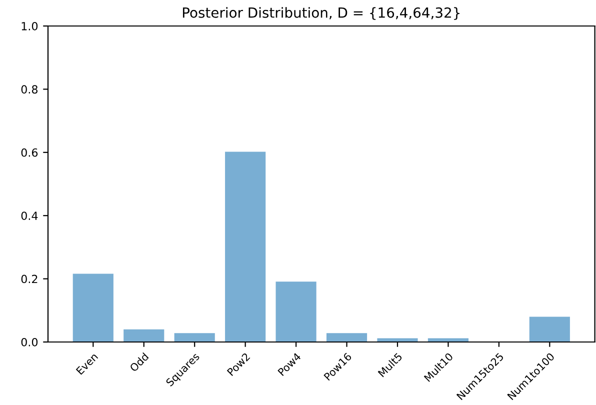  I want to click on y-tick-label: 0.6, so click(29, 152).